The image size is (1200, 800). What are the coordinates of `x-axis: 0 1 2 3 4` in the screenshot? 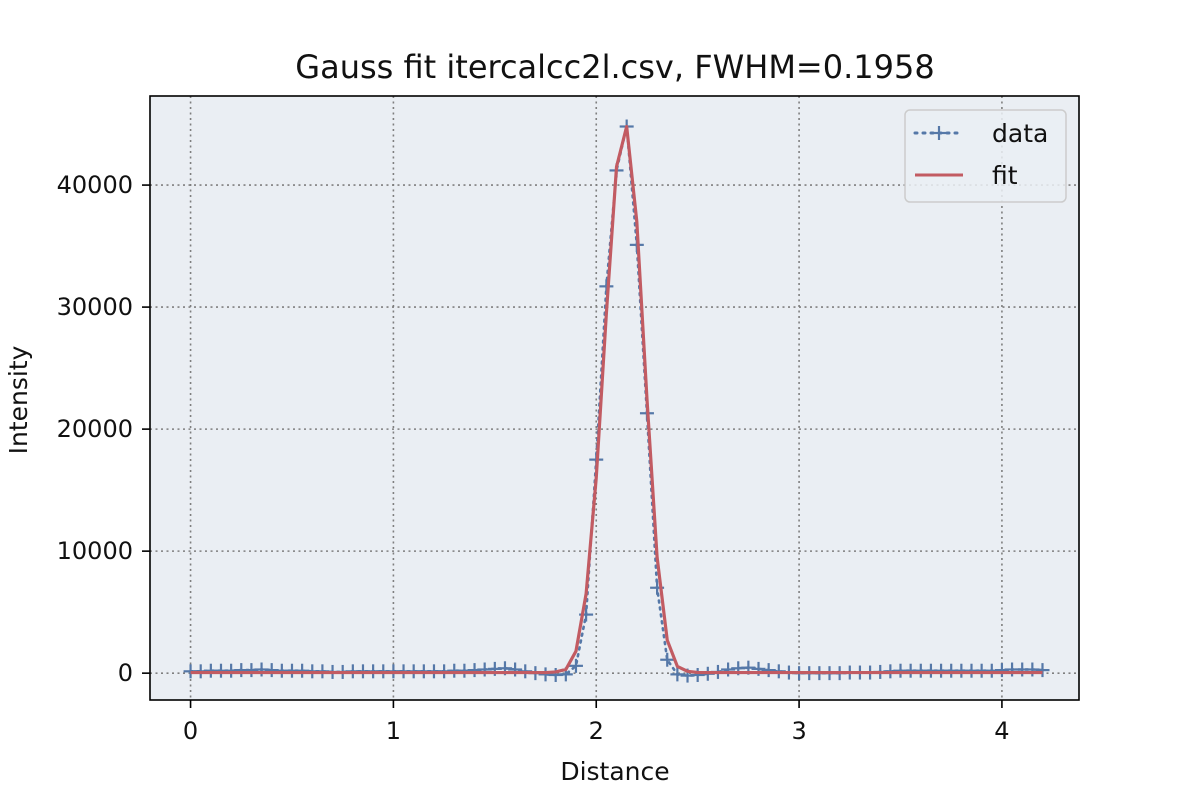 It's located at (596, 722).